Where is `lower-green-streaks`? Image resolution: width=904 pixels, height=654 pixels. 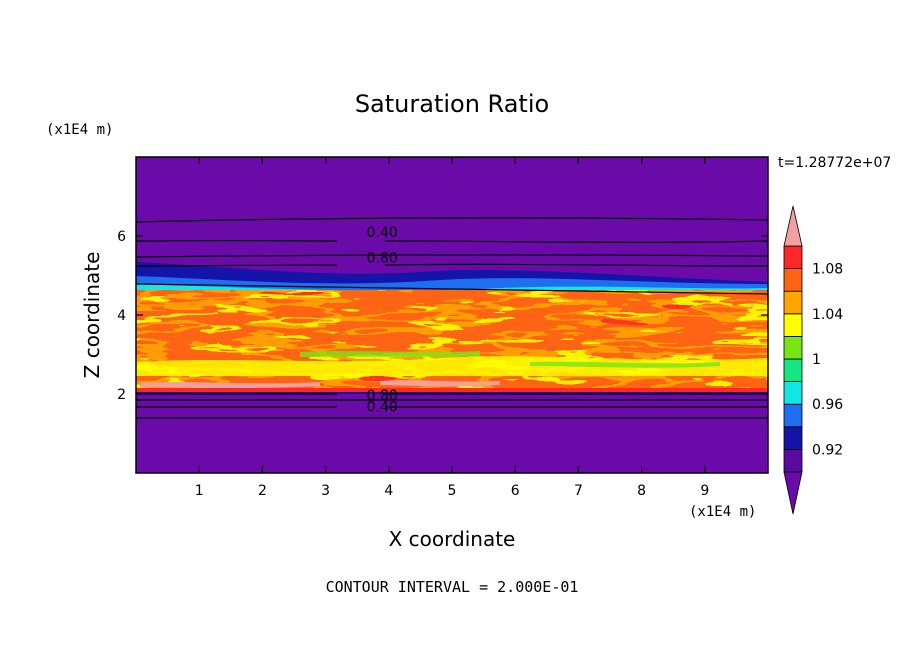
lower-green-streaks is located at coordinates (510, 359).